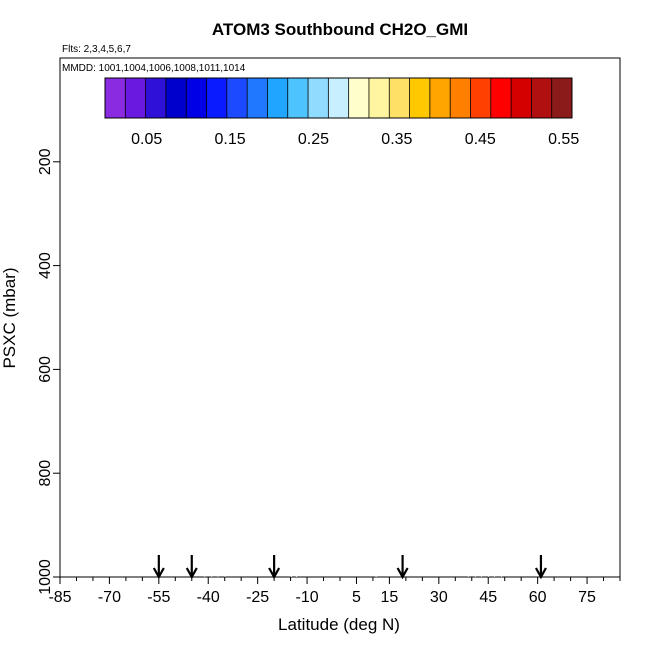  Describe the element at coordinates (587, 597) in the screenshot. I see `x-tick-label: 75` at that location.